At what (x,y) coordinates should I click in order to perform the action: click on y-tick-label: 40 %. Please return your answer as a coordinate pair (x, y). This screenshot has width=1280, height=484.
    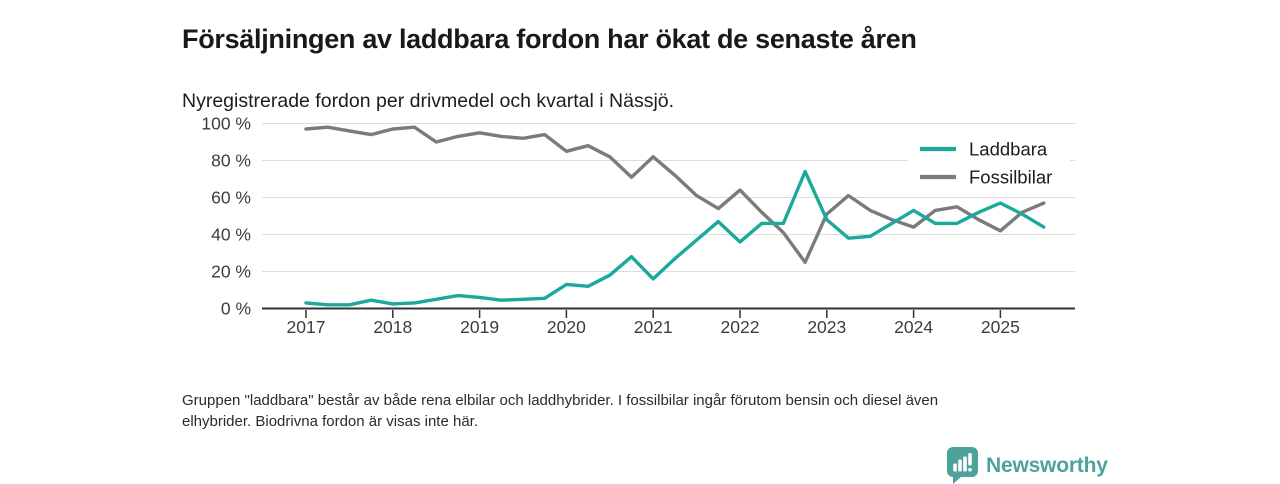
    Looking at the image, I should click on (231, 235).